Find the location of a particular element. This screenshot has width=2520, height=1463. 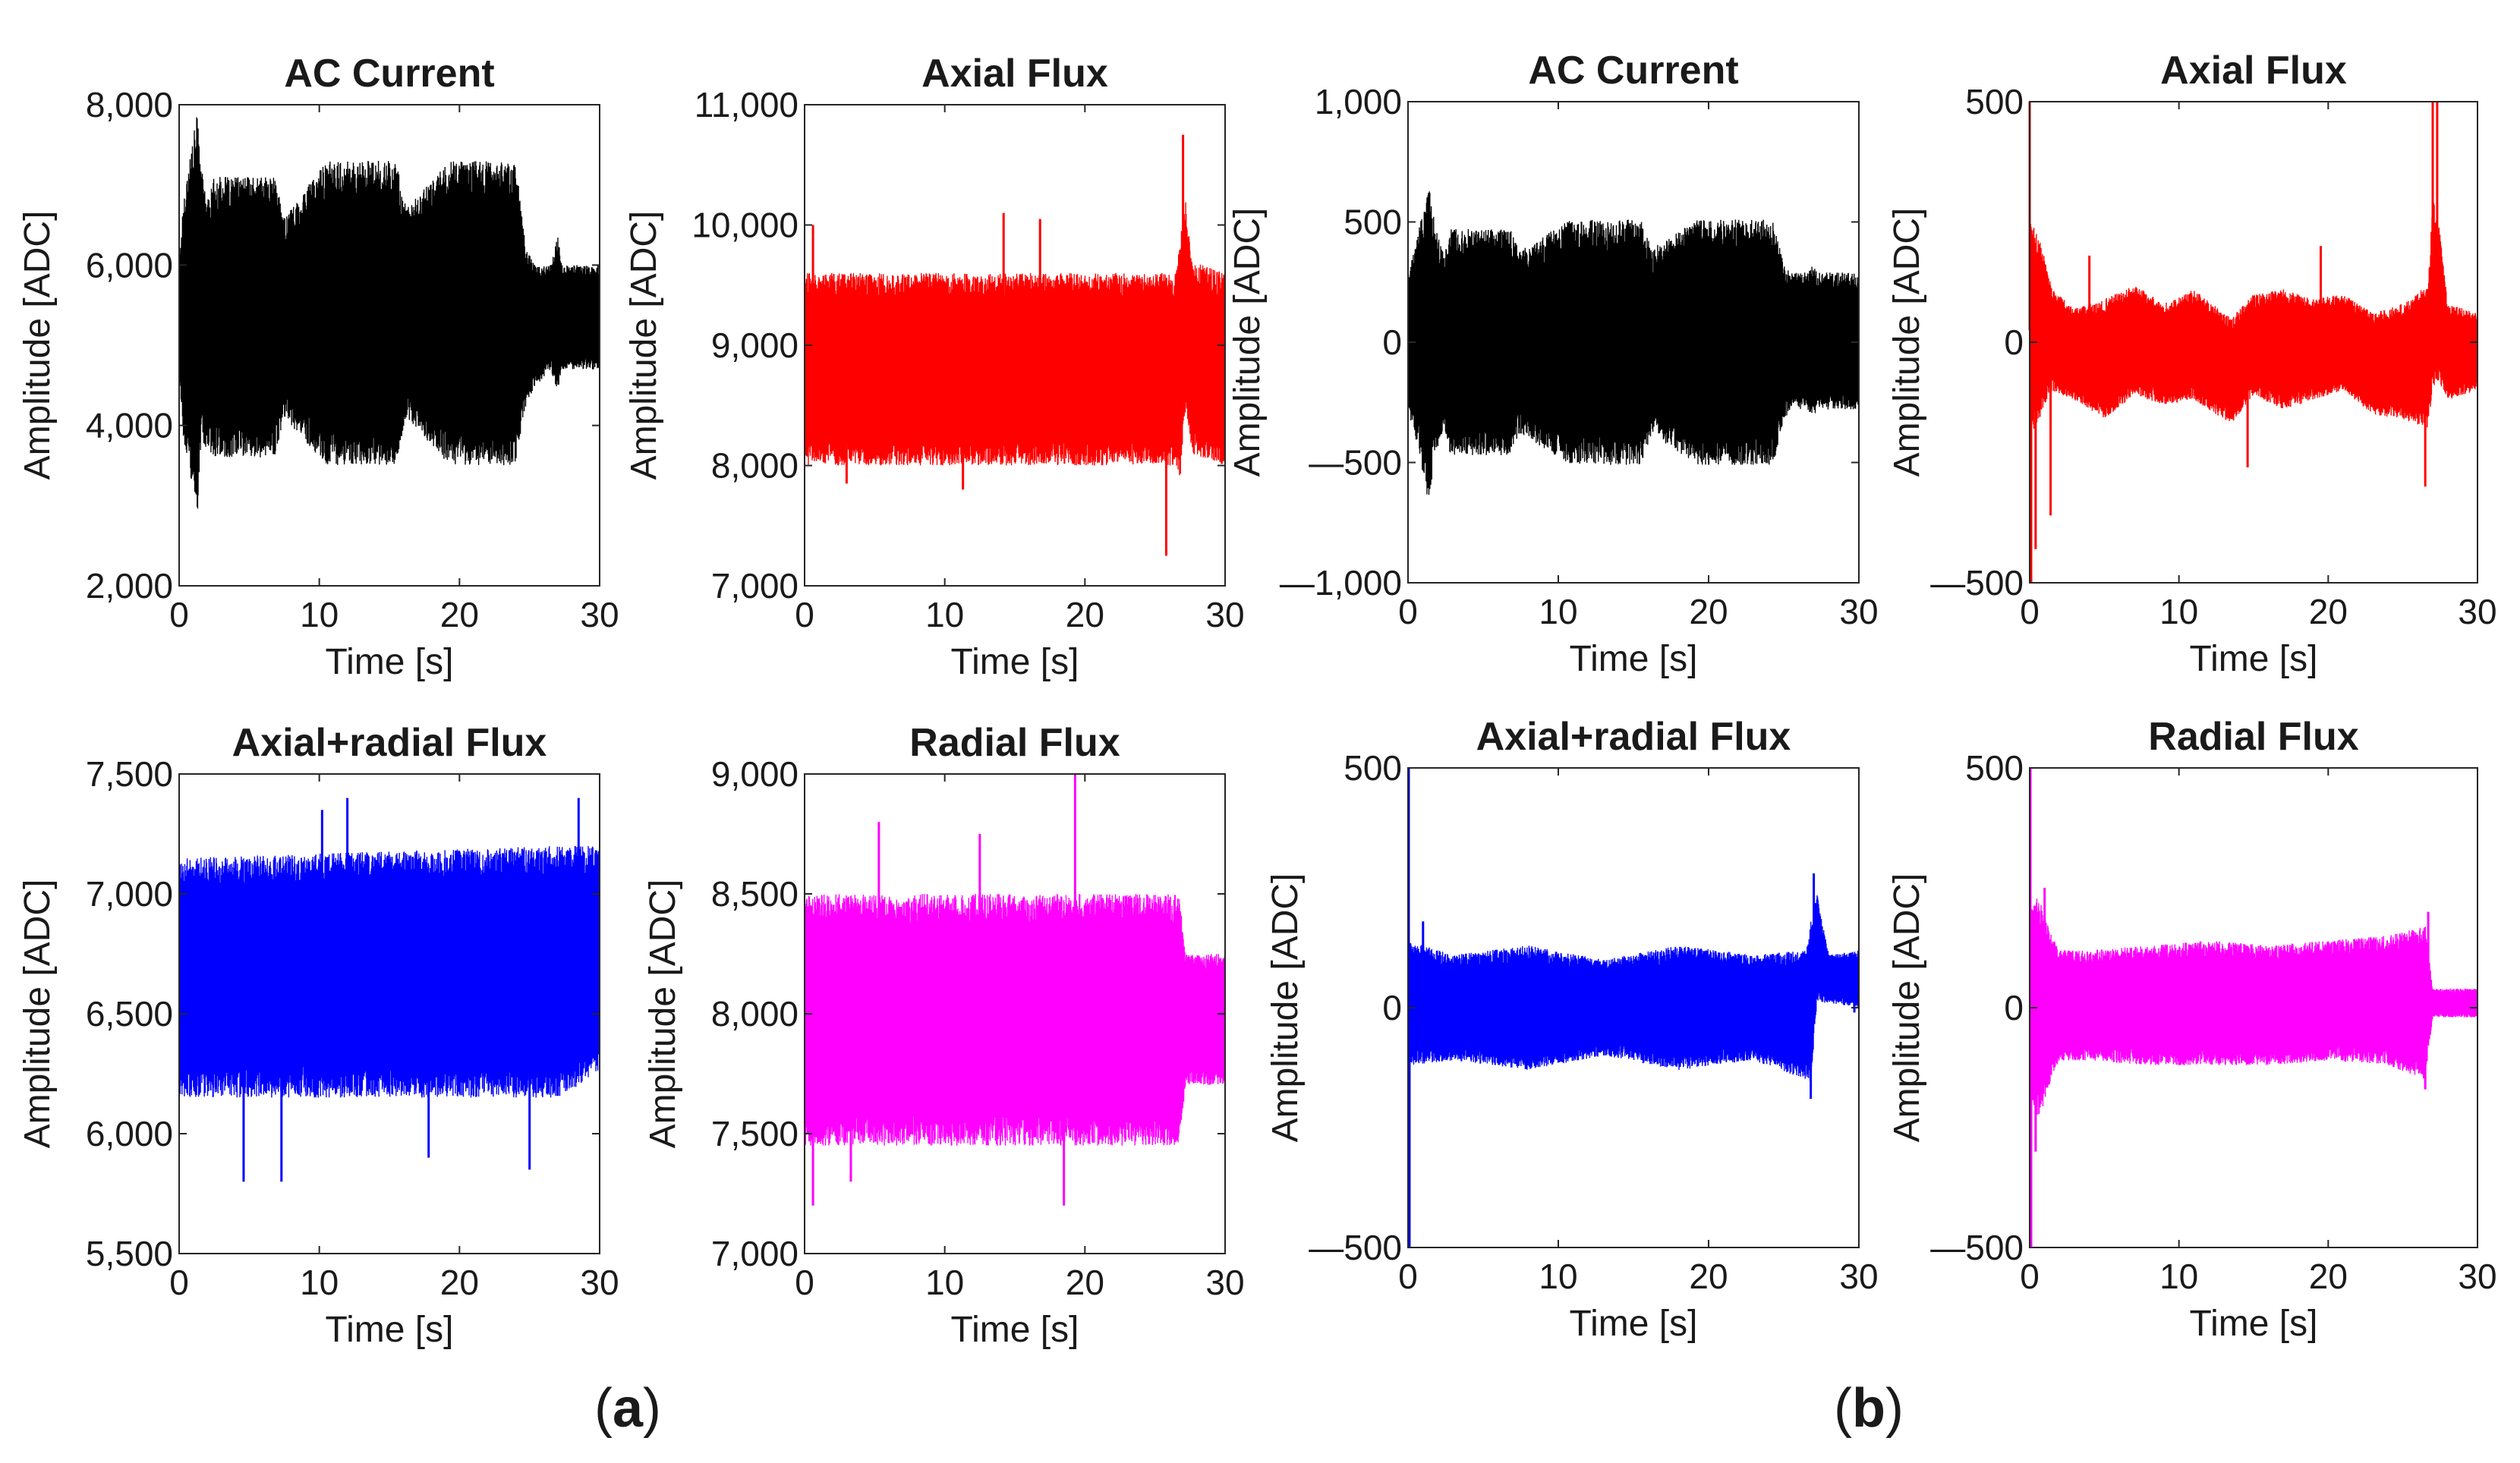

panel-label-a: (a) is located at coordinates (627, 1408).